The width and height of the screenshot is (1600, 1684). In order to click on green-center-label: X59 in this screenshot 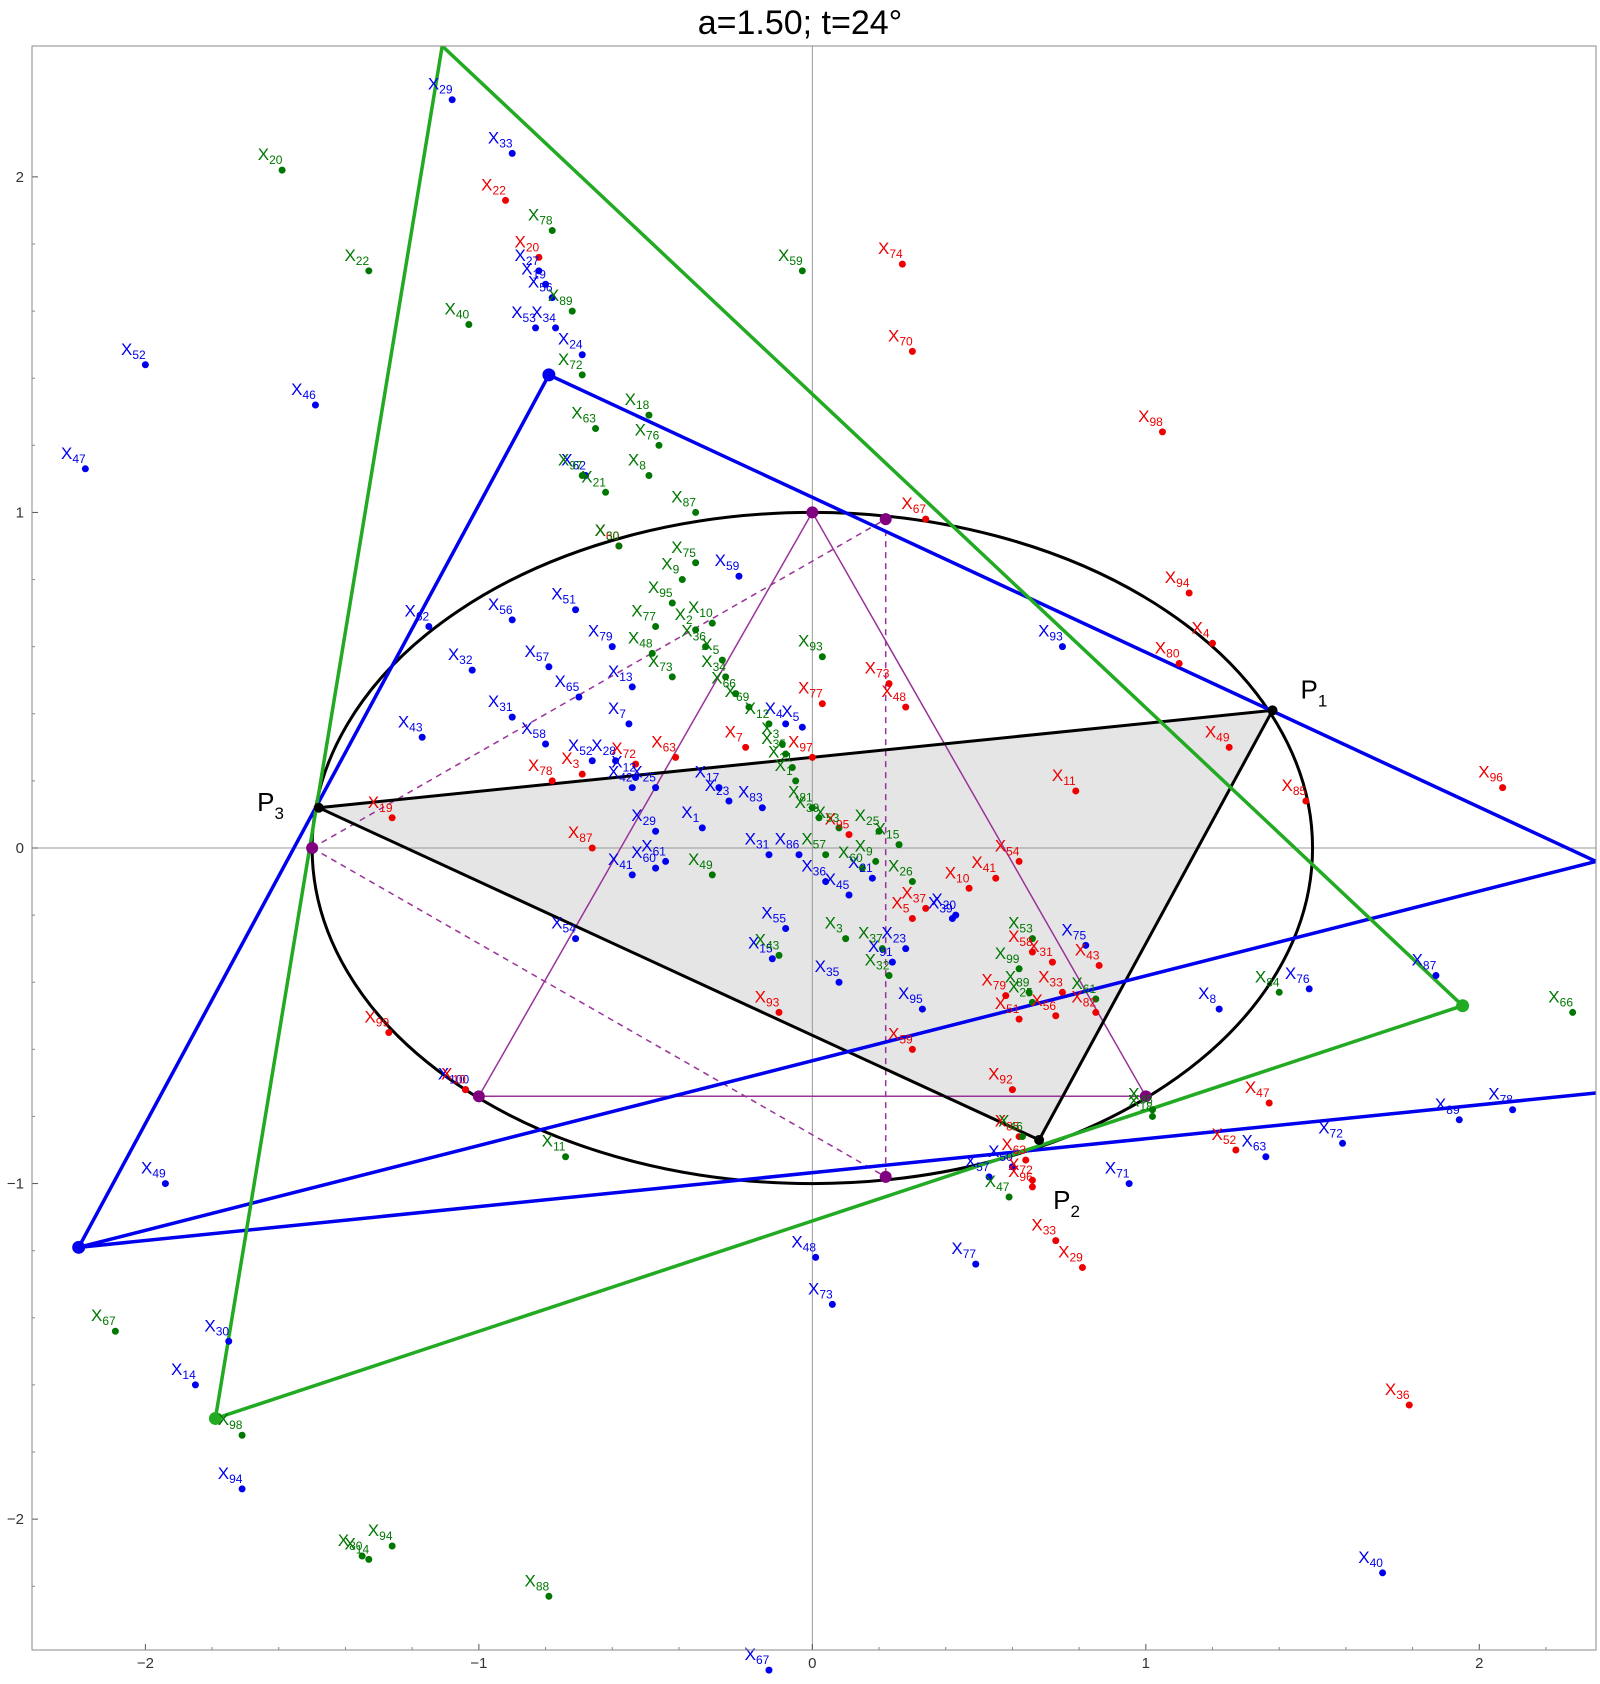, I will do `click(790, 257)`.